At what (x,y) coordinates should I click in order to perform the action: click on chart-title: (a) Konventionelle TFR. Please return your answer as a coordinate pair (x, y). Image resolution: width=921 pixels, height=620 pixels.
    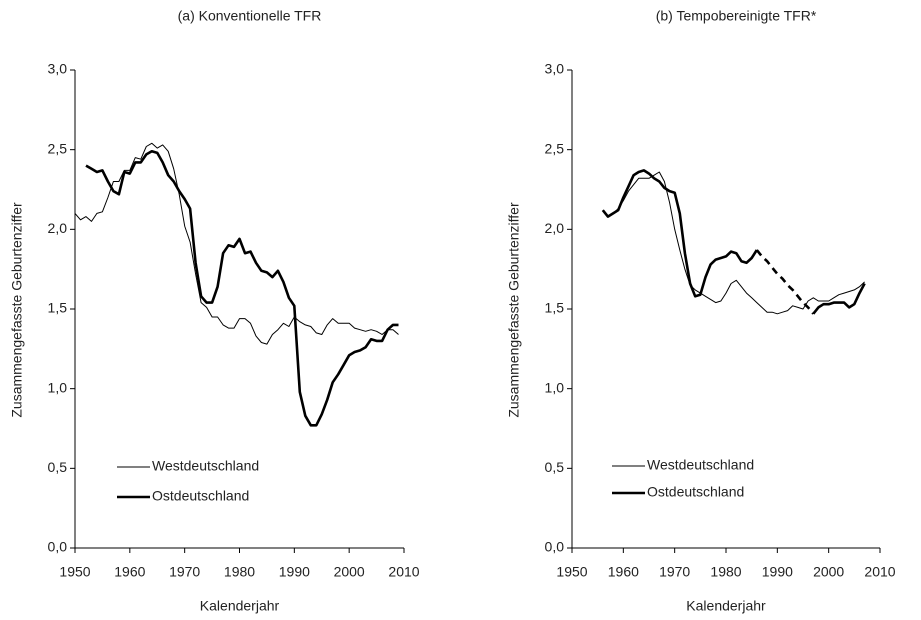
    Looking at the image, I should click on (250, 16).